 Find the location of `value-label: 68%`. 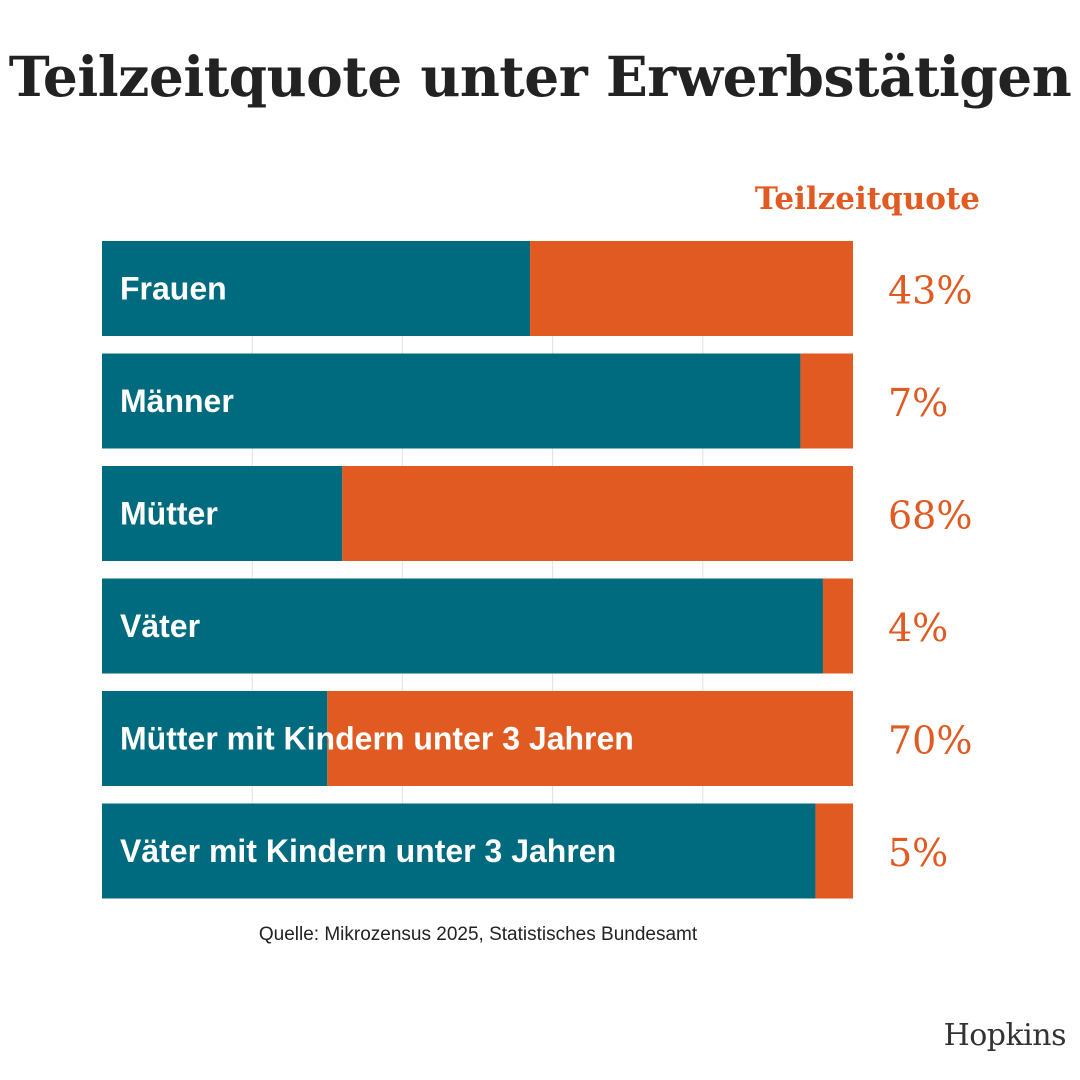

value-label: 68% is located at coordinates (930, 516).